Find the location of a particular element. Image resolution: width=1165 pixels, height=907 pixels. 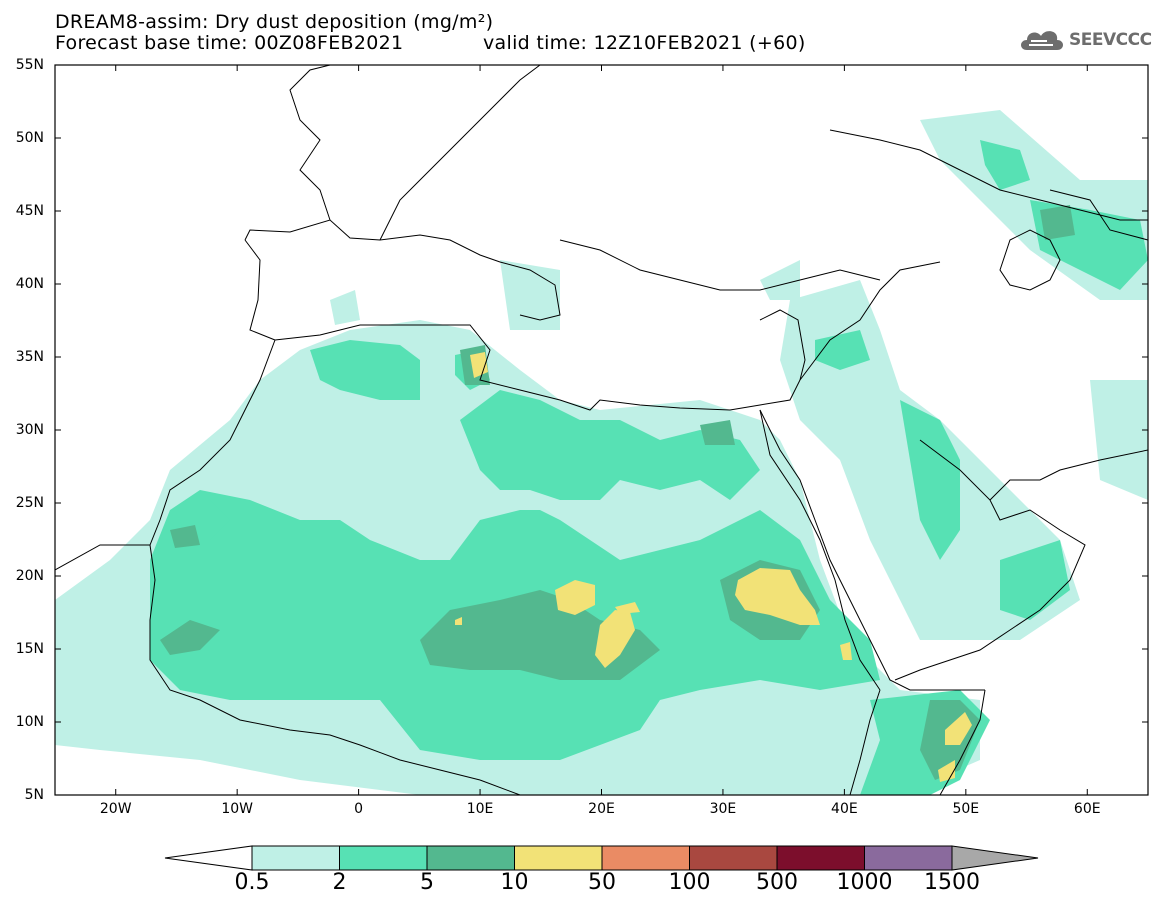

lat-label: 40N is located at coordinates (29, 284).